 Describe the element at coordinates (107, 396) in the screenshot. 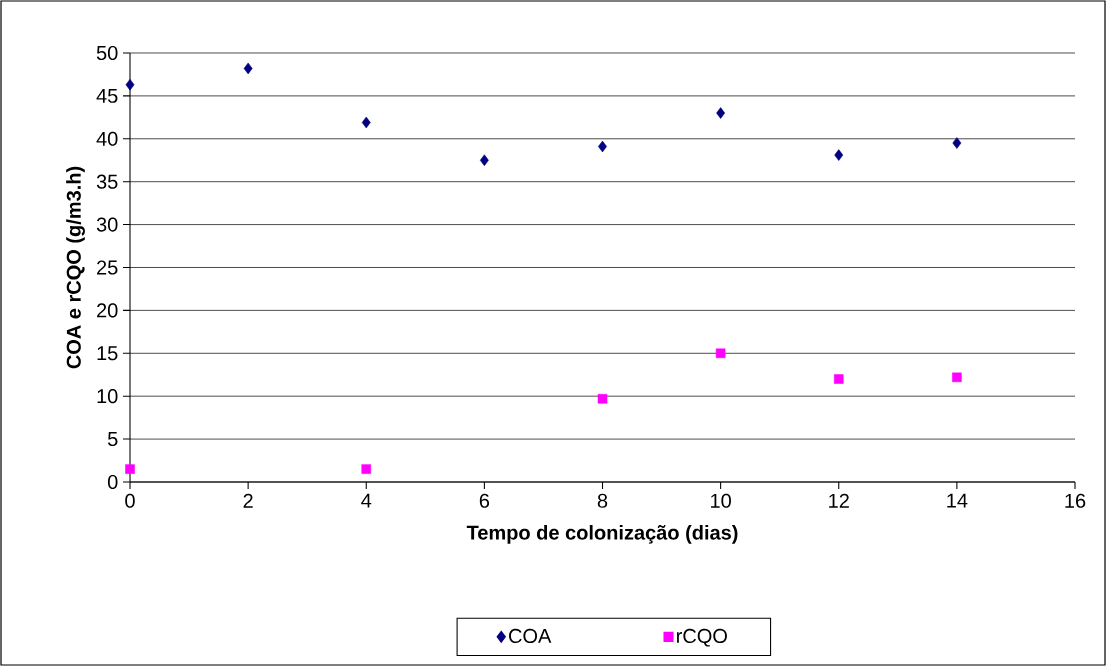

I see `y-tick-label: 10` at that location.